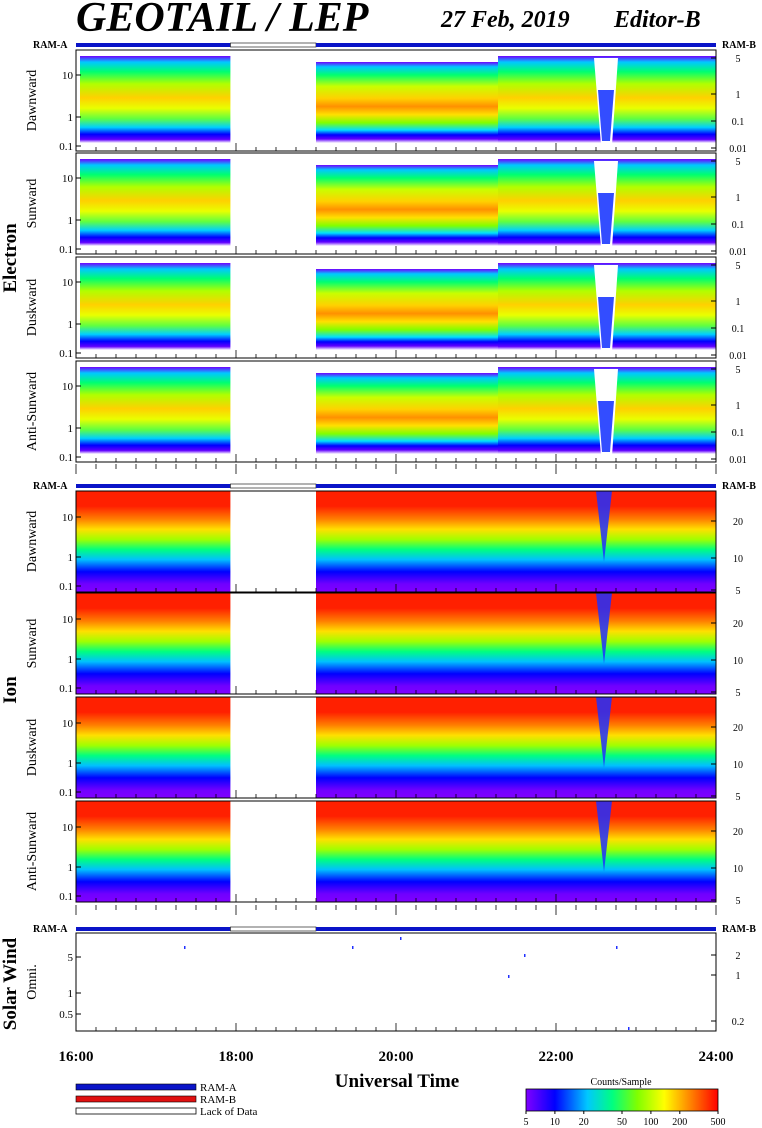  Describe the element at coordinates (650, 1122) in the screenshot. I see `colorbar-tick-label: 100` at that location.